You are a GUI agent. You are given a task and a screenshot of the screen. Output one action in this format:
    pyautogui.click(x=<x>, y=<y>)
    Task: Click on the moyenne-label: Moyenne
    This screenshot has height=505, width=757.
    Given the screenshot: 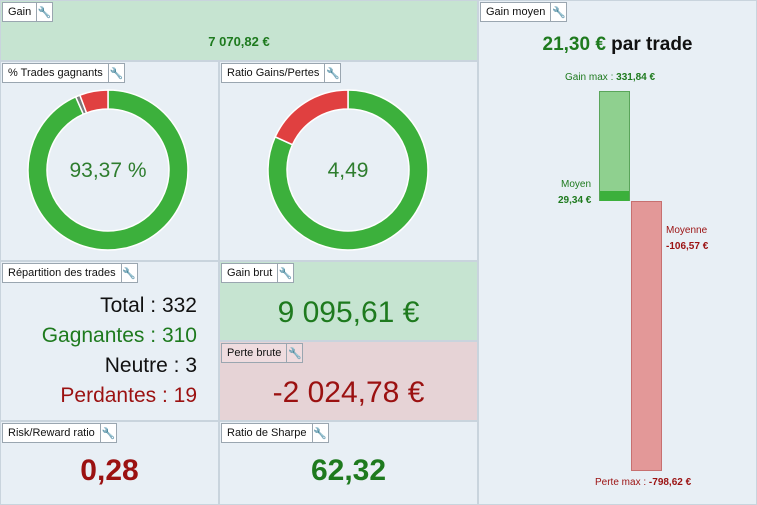 What is the action you would take?
    pyautogui.click(x=687, y=230)
    